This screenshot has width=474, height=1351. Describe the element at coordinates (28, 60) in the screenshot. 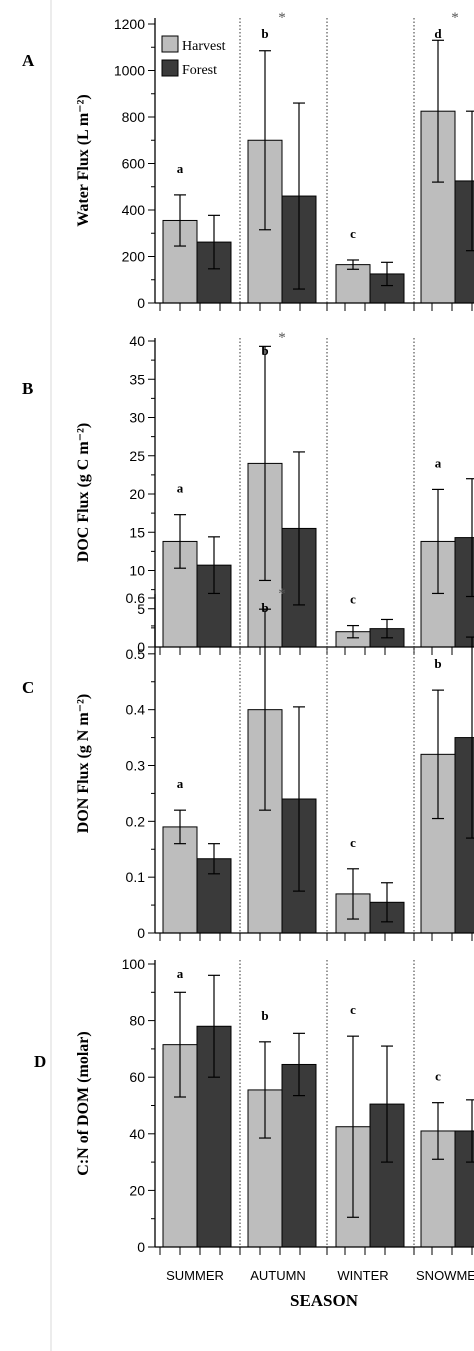

I see `panel-label: A` at that location.